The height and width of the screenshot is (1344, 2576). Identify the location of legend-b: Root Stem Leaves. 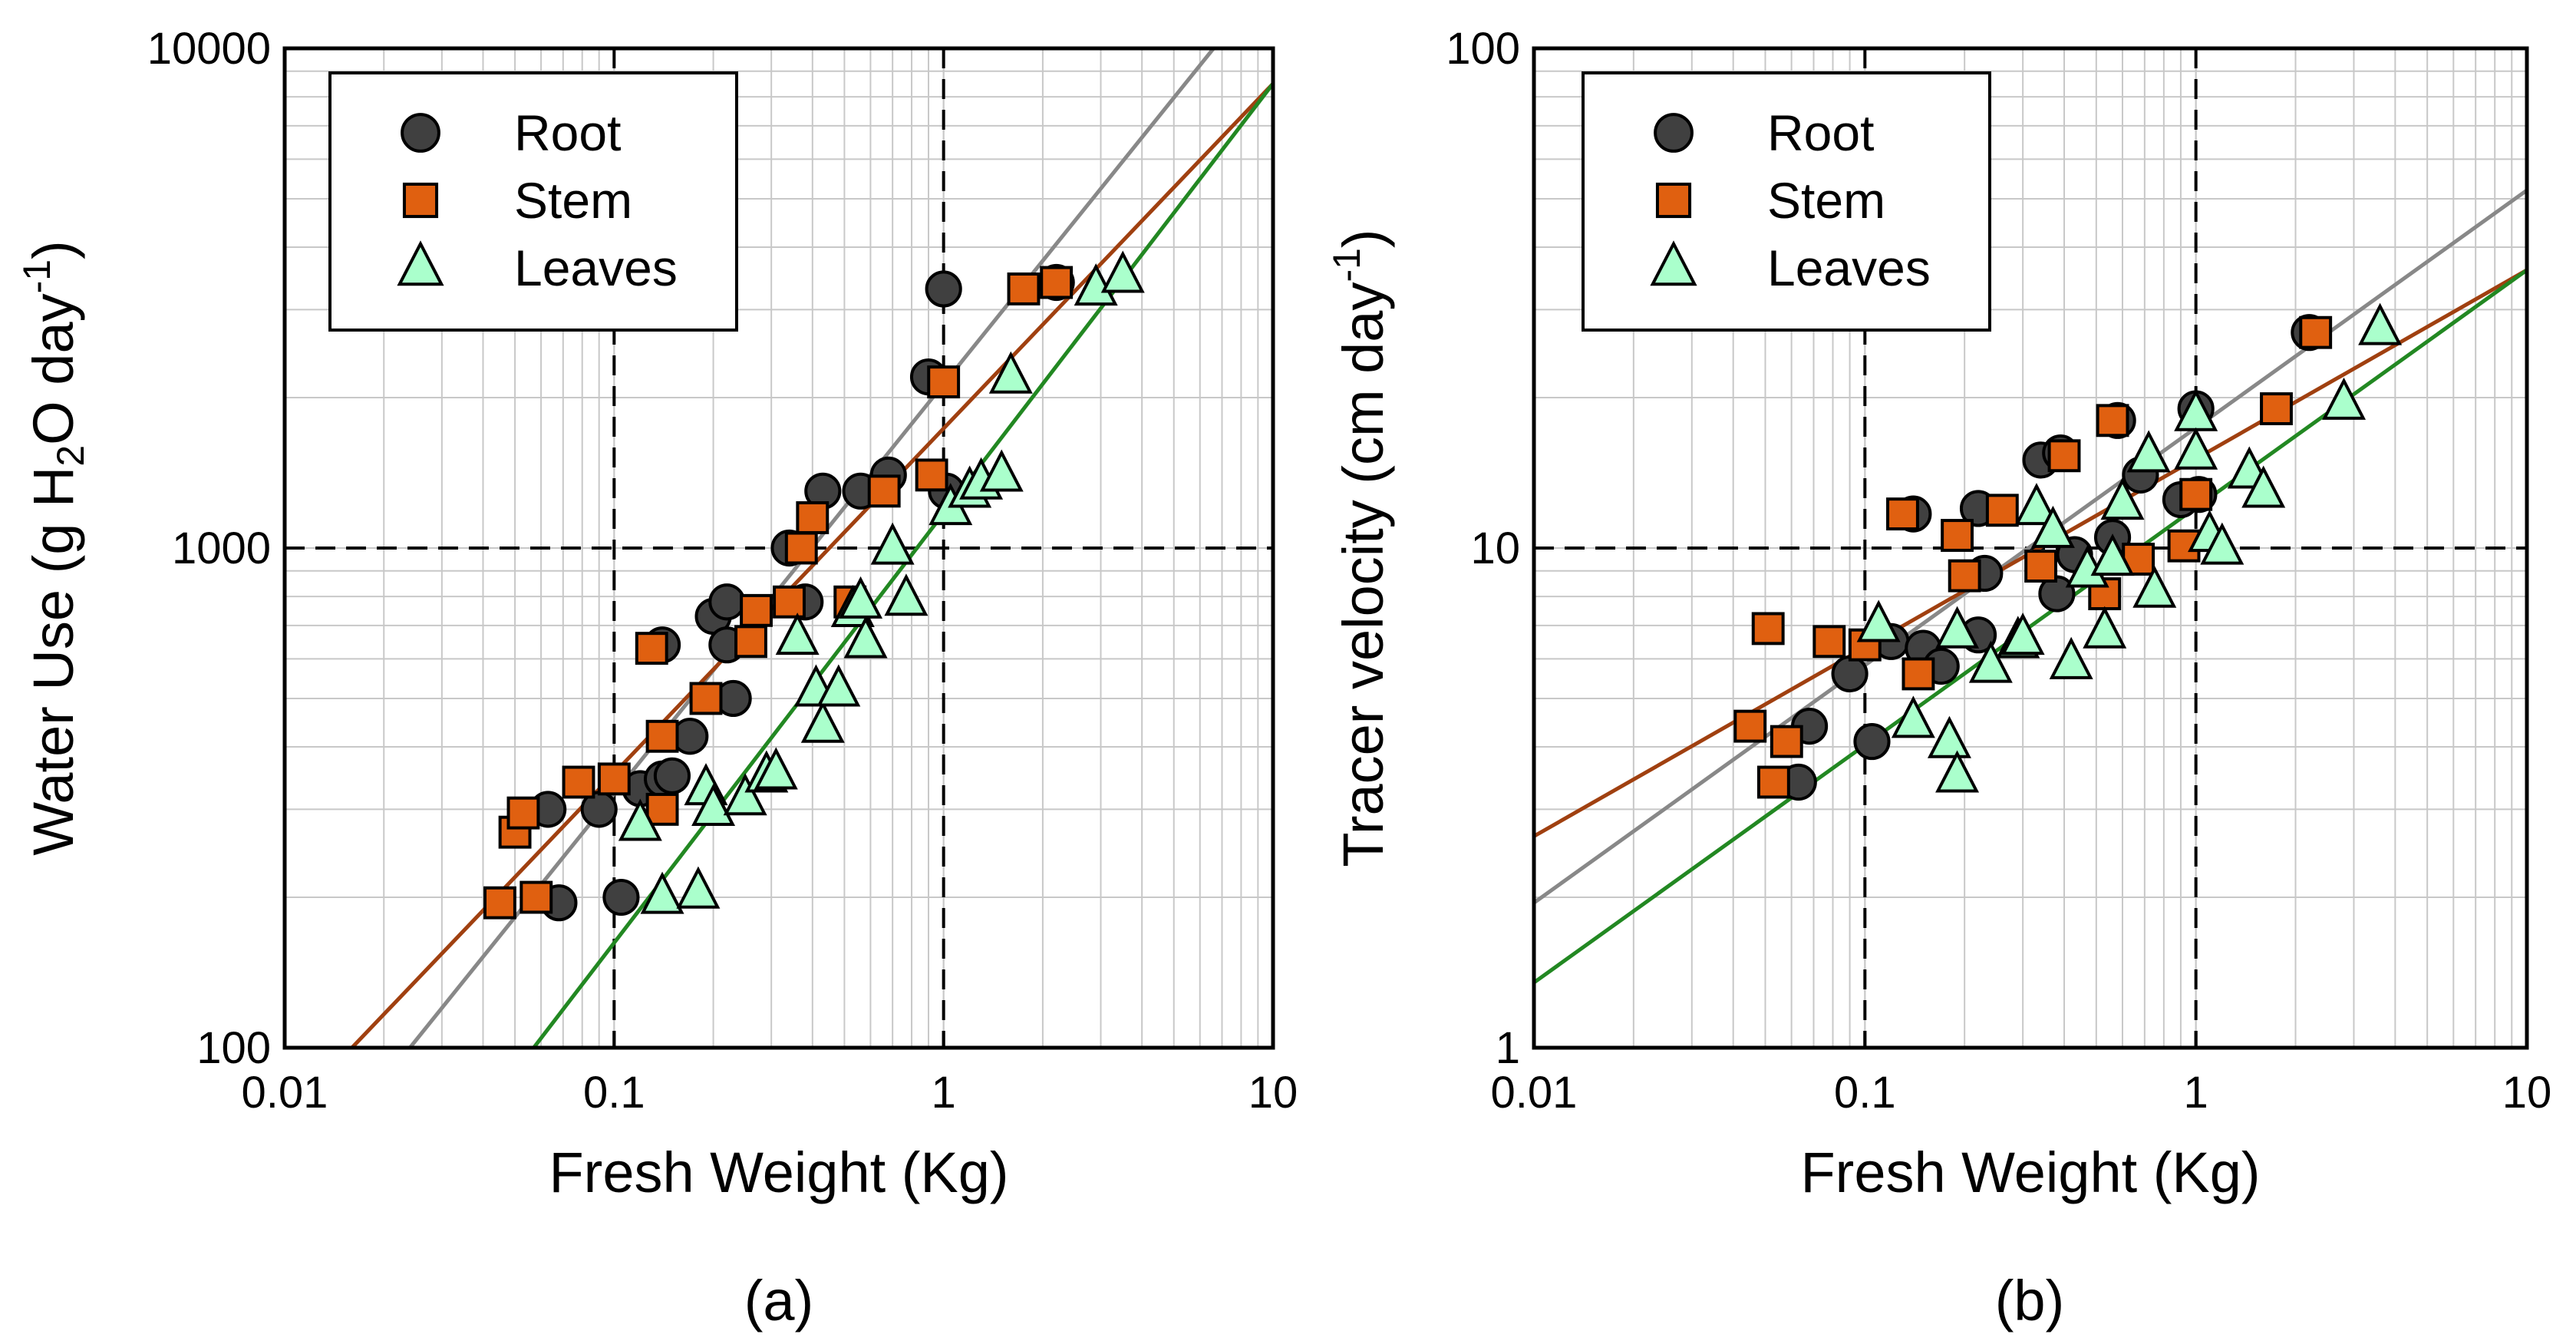
(1787, 201).